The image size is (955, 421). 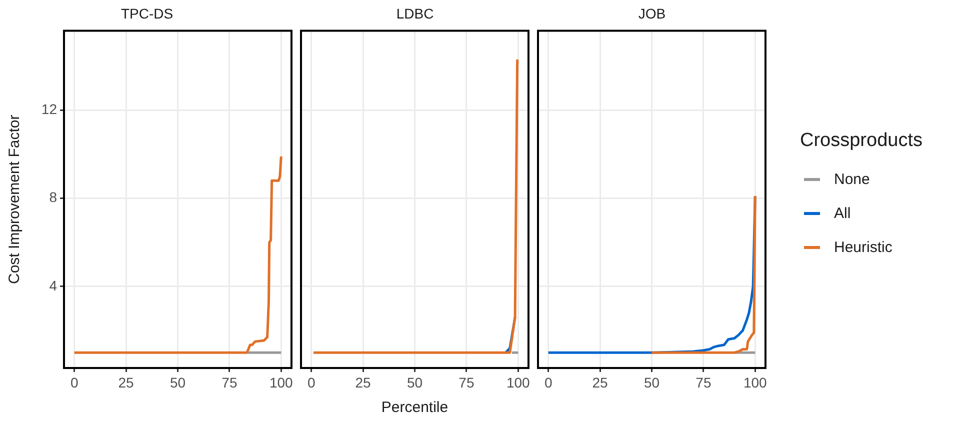 I want to click on y-tick-label: 8, so click(x=53, y=197).